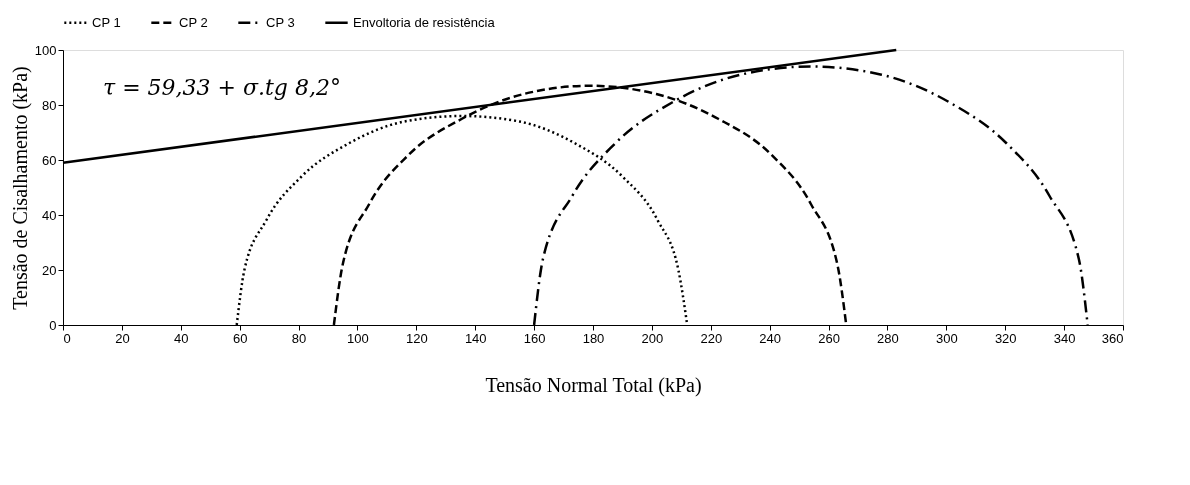 Image resolution: width=1190 pixels, height=485 pixels. Describe the element at coordinates (888, 338) in the screenshot. I see `x-tick-label: 280` at that location.